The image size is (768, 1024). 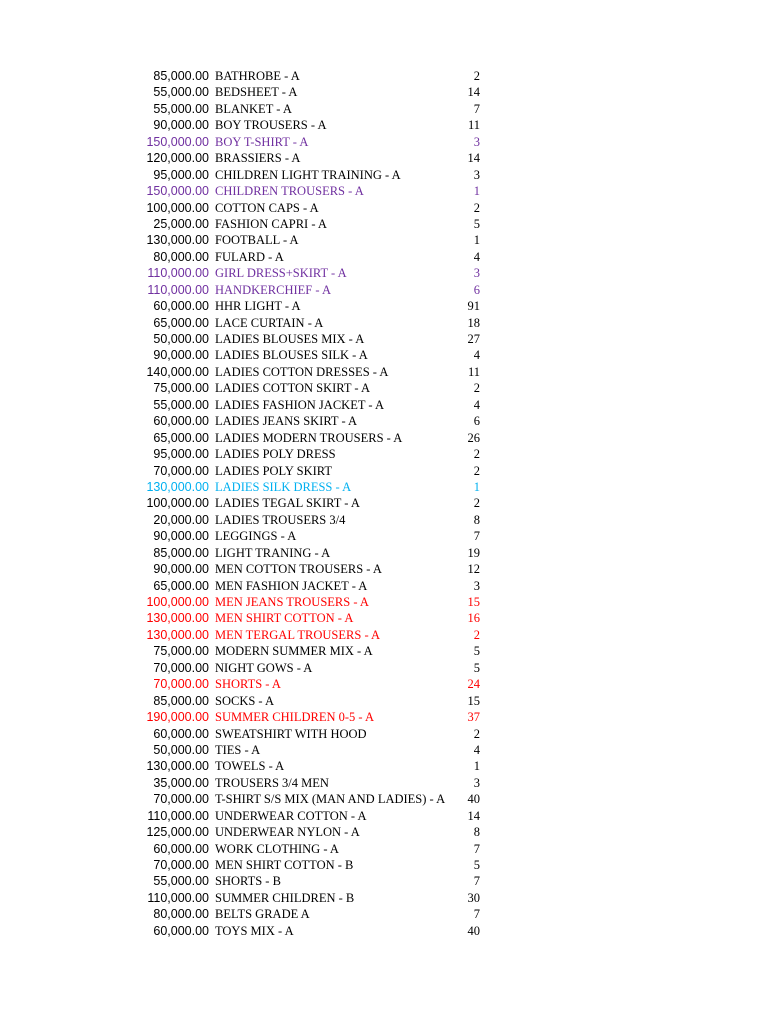 I want to click on item-description: HANDKERCHIEF - A, so click(x=273, y=289).